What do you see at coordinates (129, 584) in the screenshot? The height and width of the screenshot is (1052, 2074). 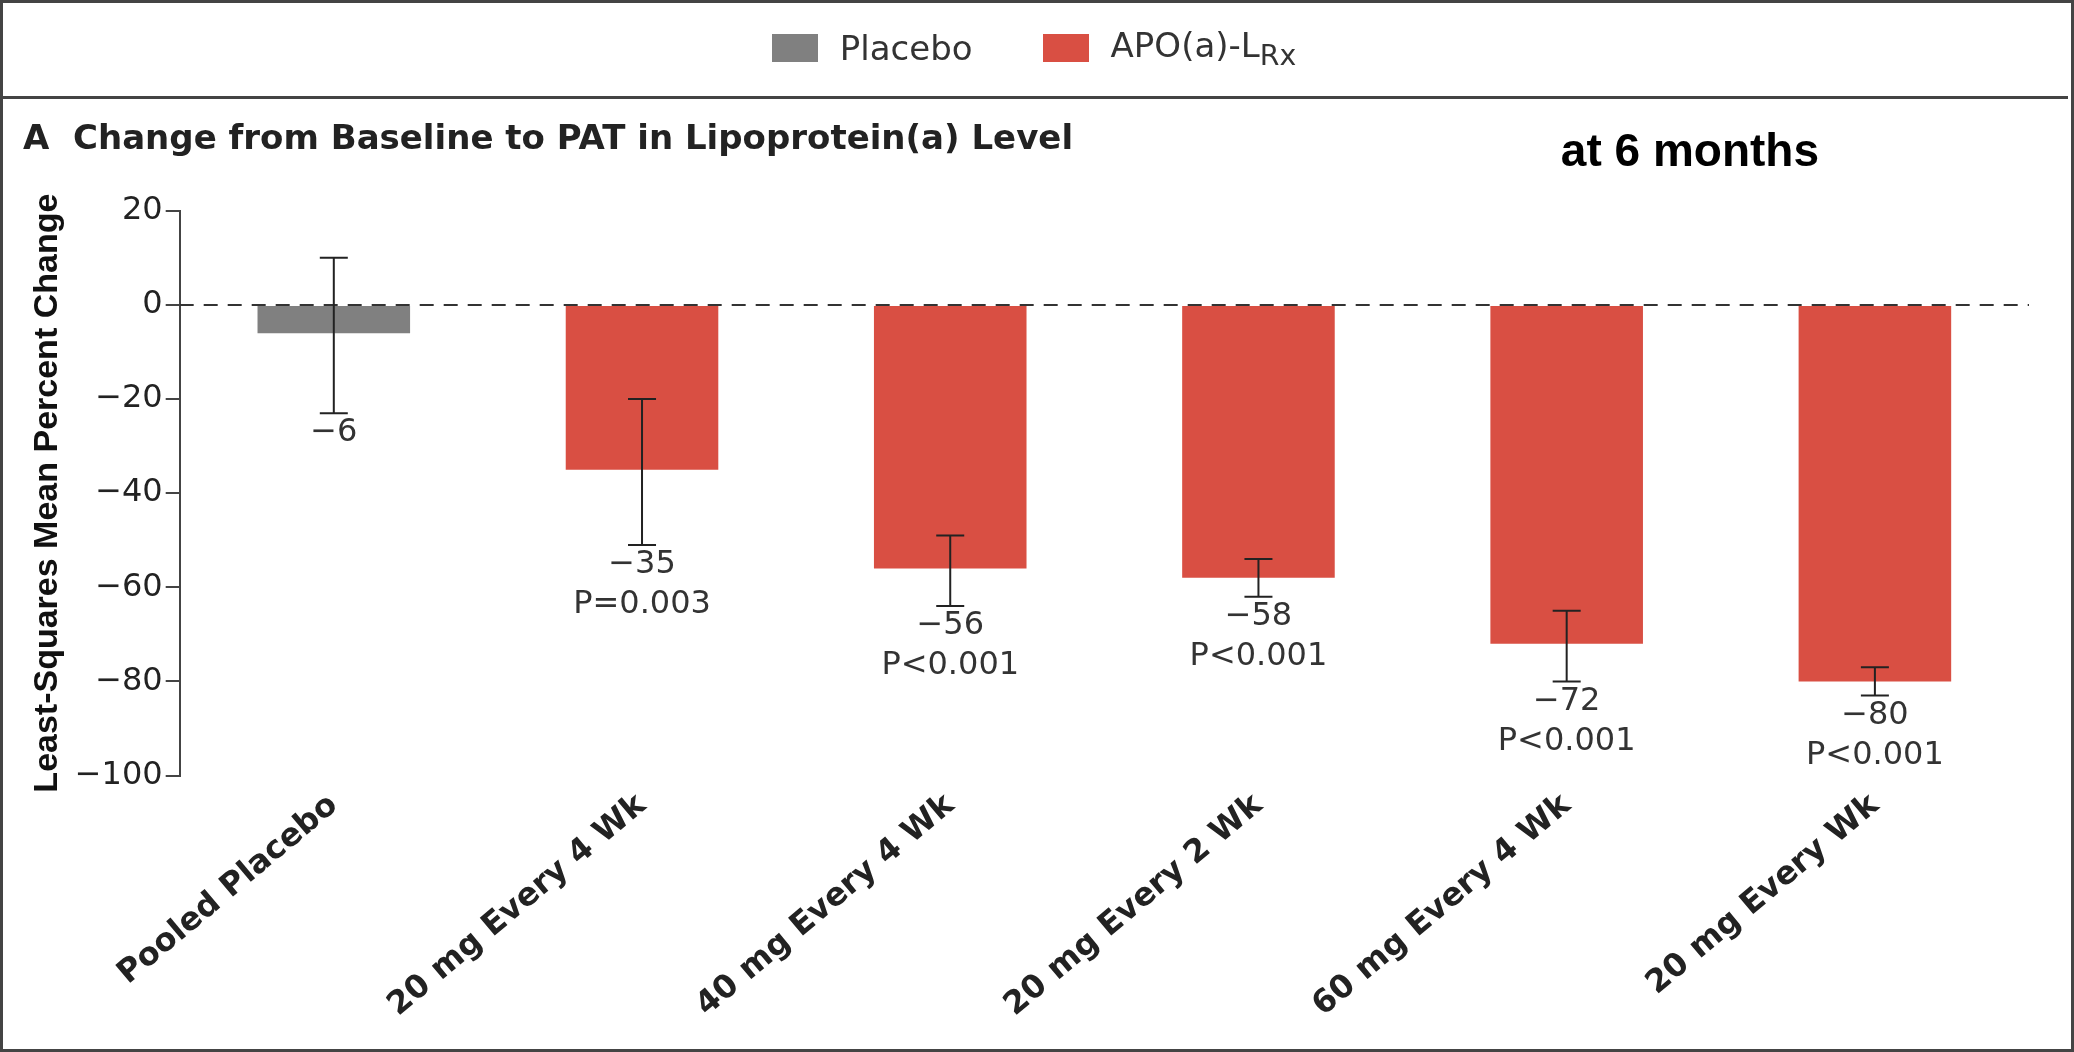 I see `y-tick-label: −60` at bounding box center [129, 584].